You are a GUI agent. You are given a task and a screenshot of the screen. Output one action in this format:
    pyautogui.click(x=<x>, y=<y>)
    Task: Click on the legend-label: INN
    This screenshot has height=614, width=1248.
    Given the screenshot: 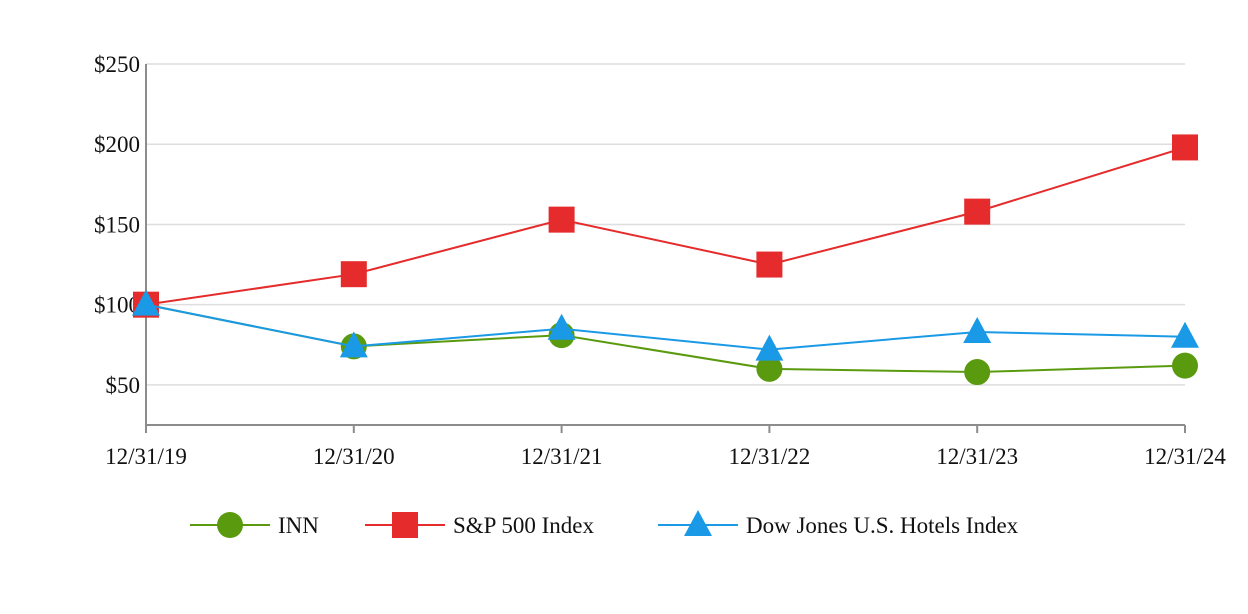 What is the action you would take?
    pyautogui.click(x=298, y=525)
    